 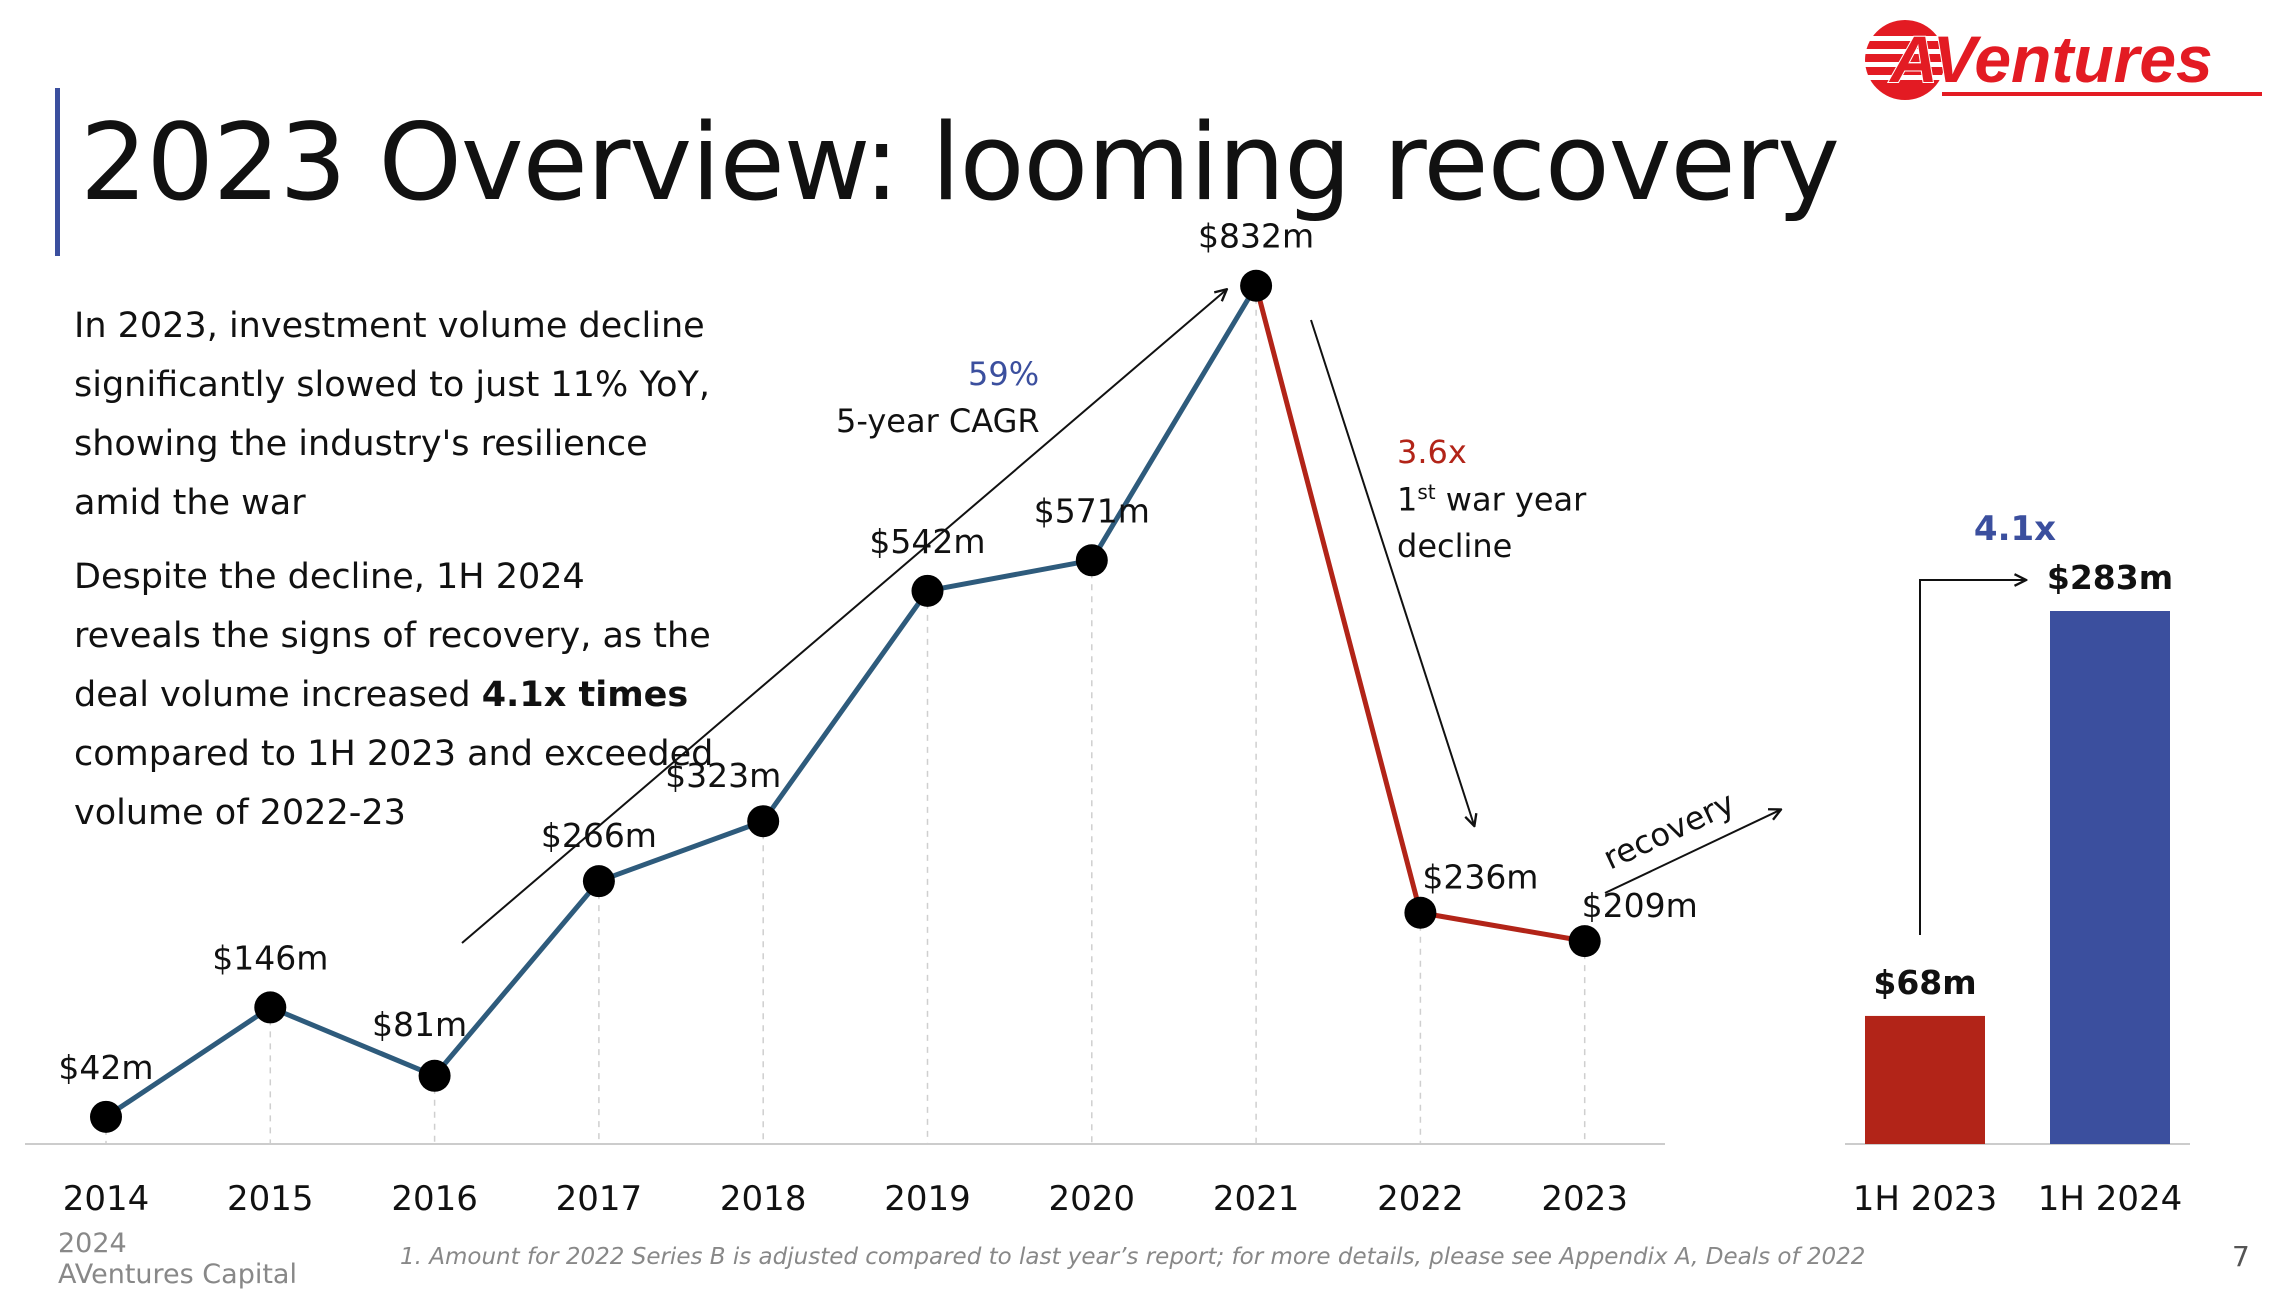 I want to click on data-label-2015: $146m, so click(x=270, y=957).